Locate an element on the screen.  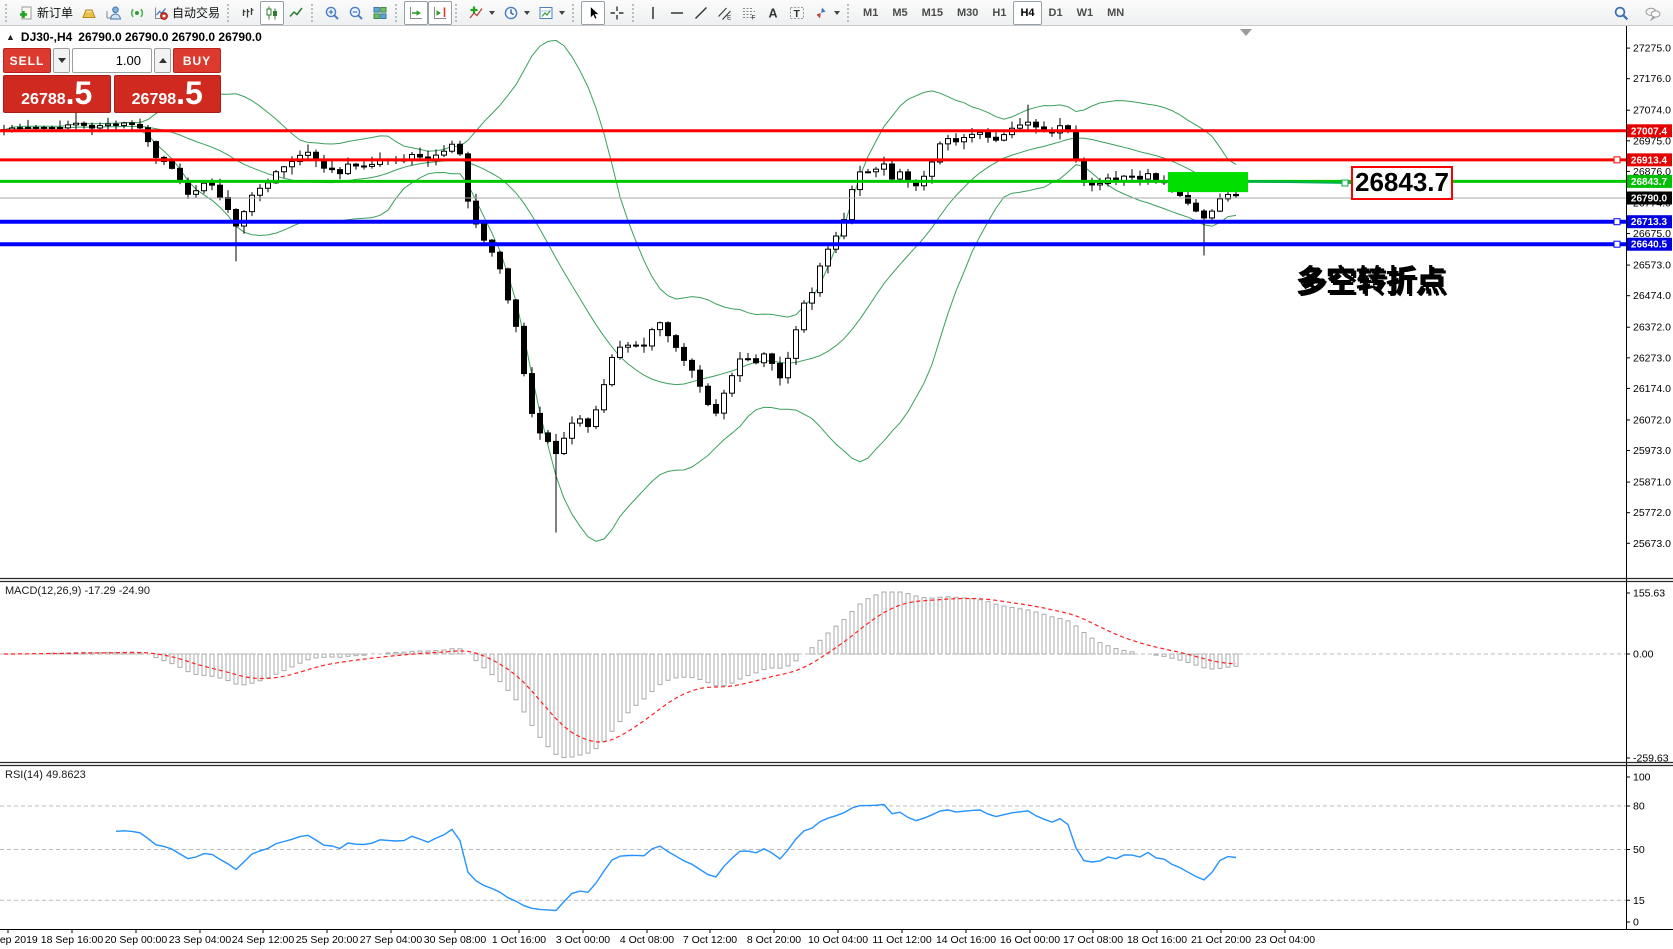
svg-text: 26843.7 is located at coordinates (1649, 182).